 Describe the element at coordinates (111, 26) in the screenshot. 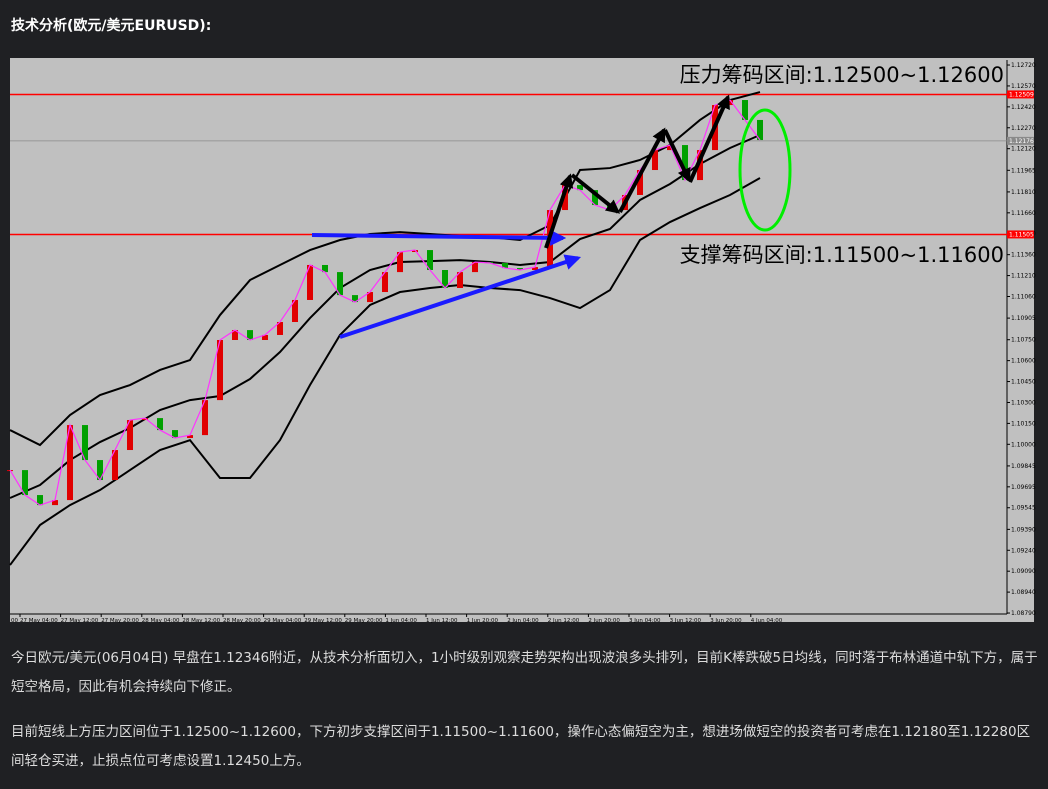

I see `title: 技术分析(欧元/美元EURUSD):` at that location.